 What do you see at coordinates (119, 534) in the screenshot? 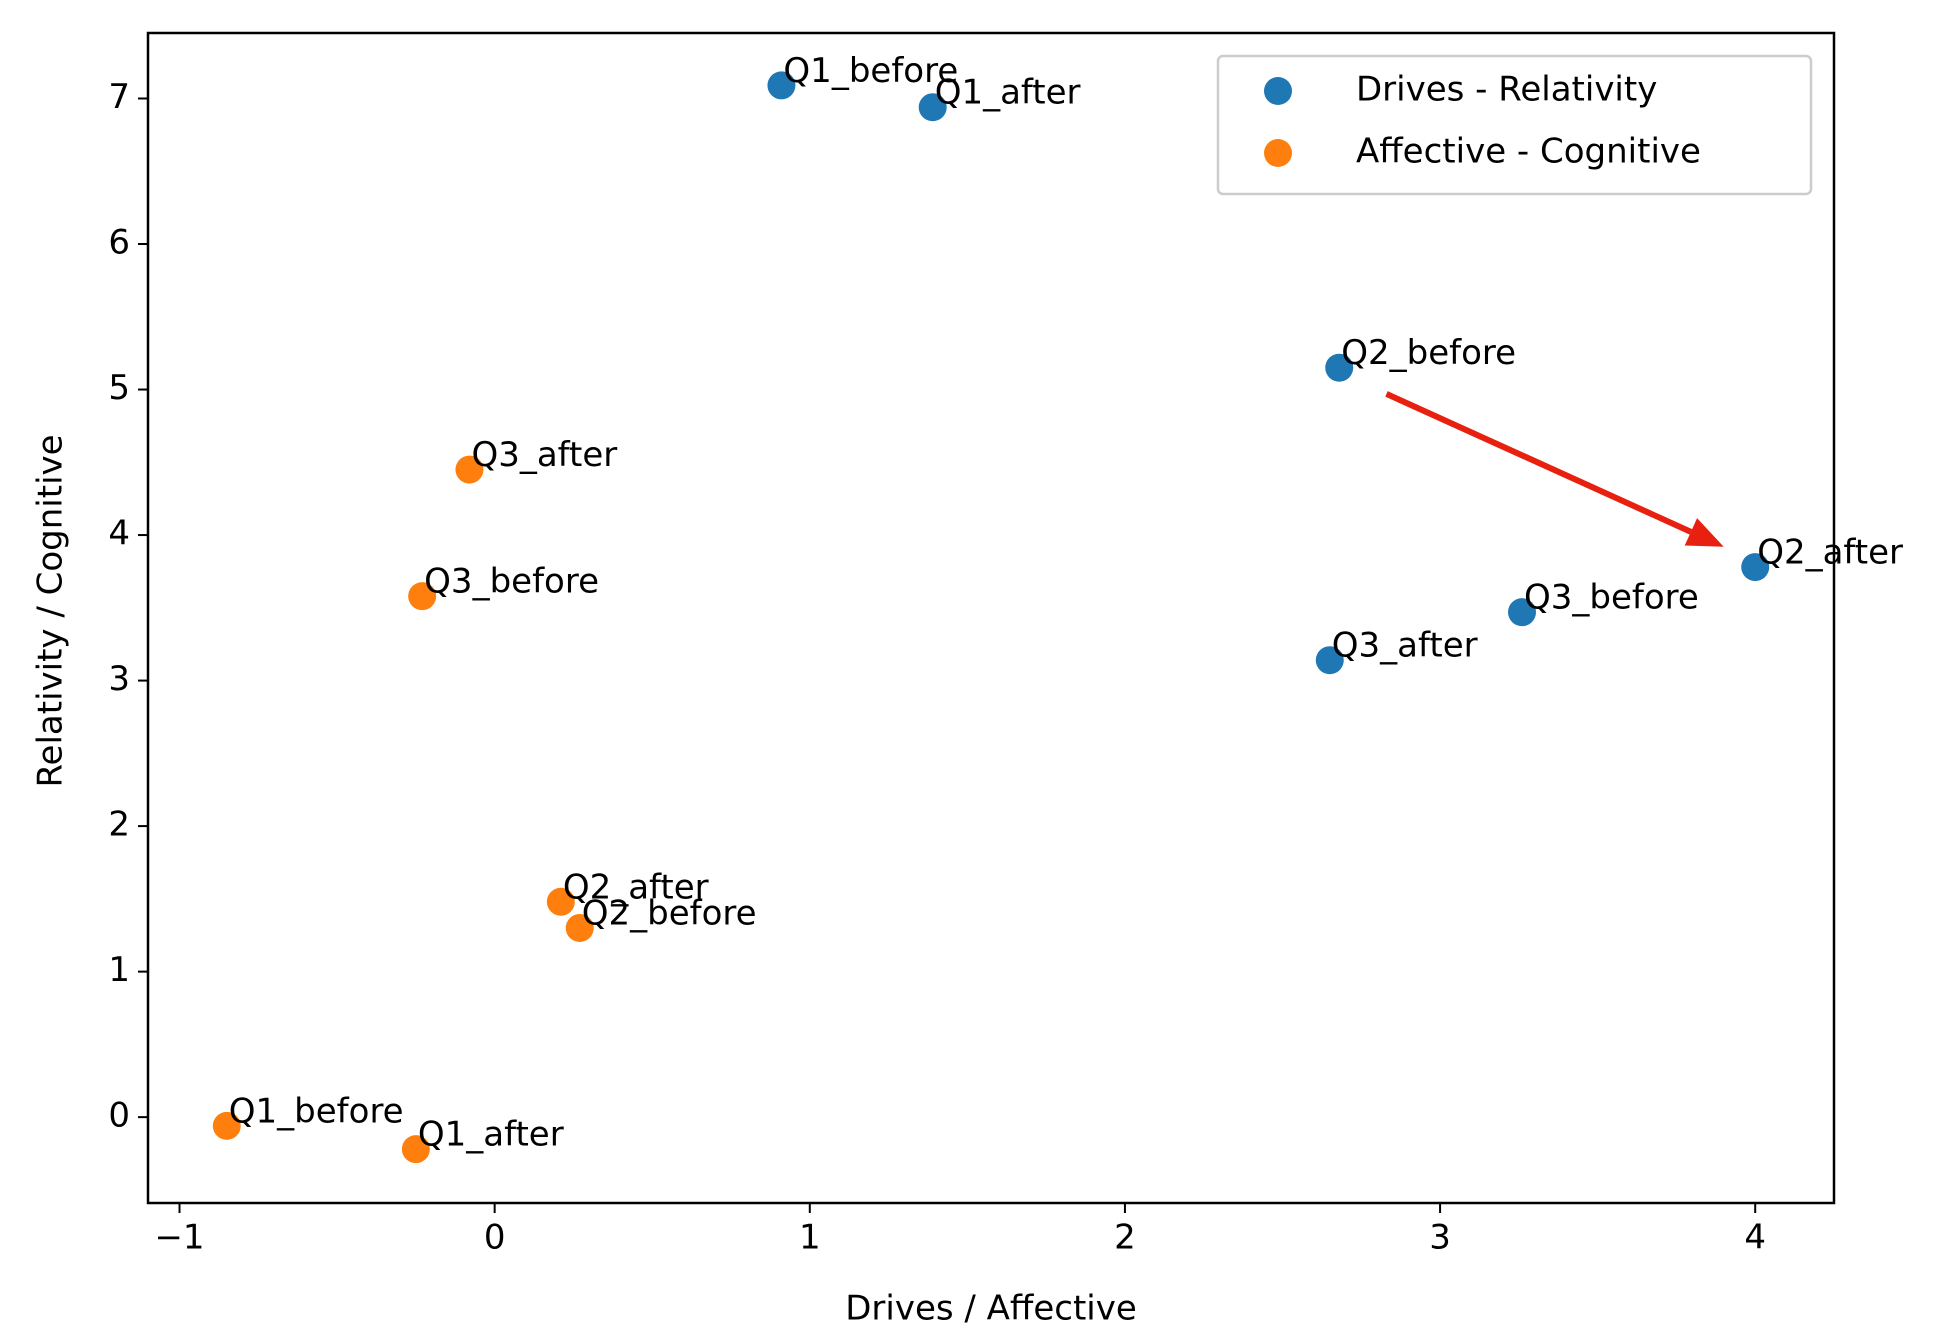
I see `y-tick-label: 4` at bounding box center [119, 534].